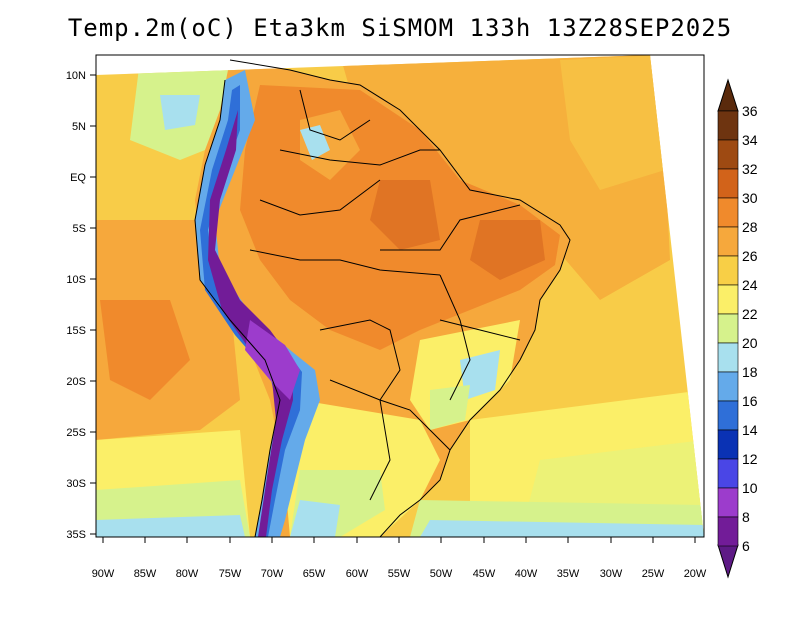 This screenshot has height=618, width=800. What do you see at coordinates (695, 574) in the screenshot?
I see `lon-label: 20W` at bounding box center [695, 574].